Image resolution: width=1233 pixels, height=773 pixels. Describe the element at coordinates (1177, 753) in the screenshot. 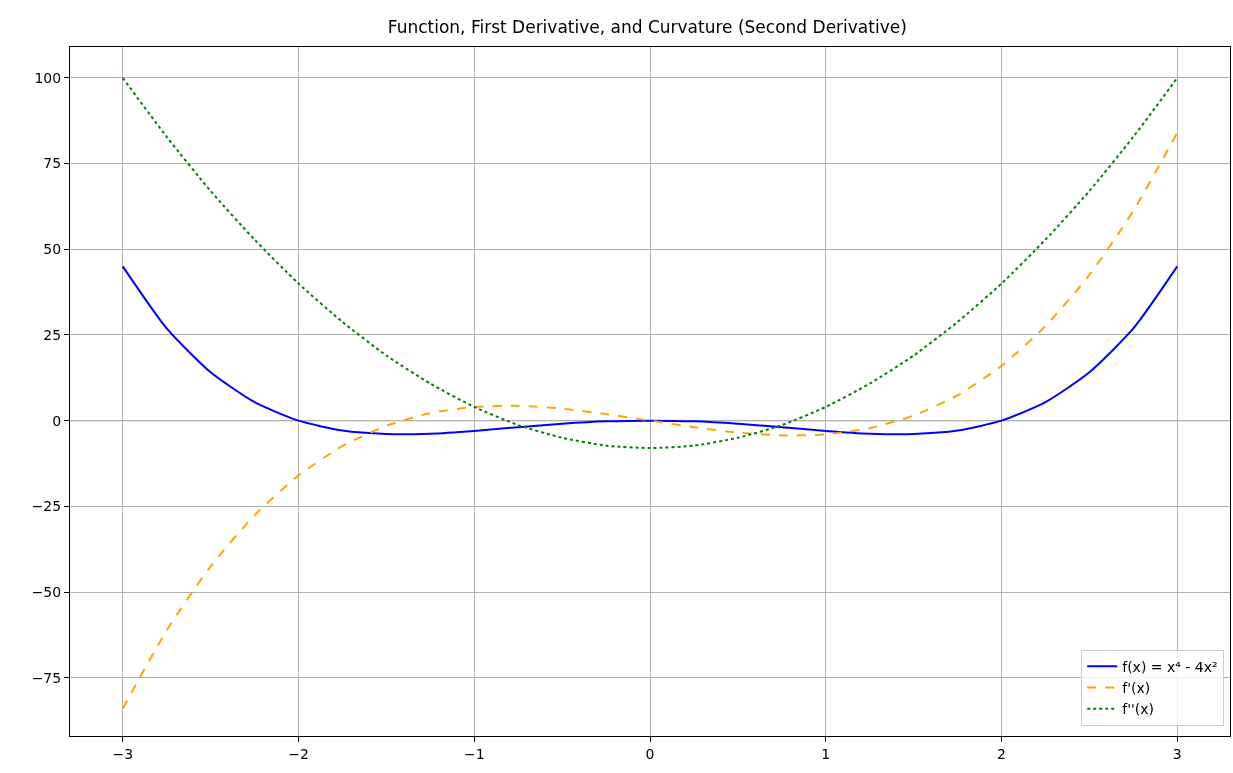

I see `x-tick-label: 3` at that location.